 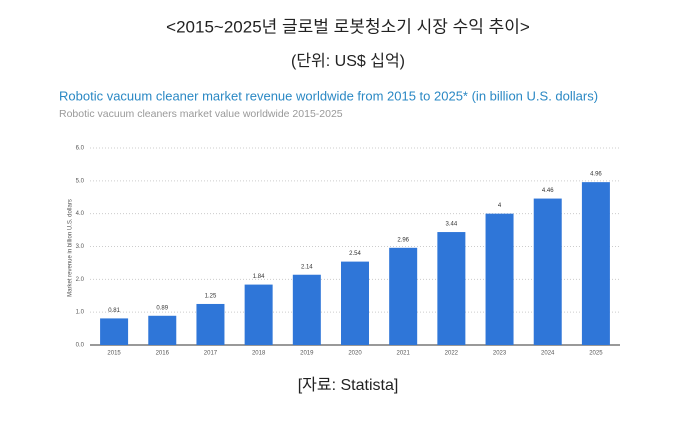 What do you see at coordinates (114, 311) in the screenshot?
I see `value-label: 0.81` at bounding box center [114, 311].